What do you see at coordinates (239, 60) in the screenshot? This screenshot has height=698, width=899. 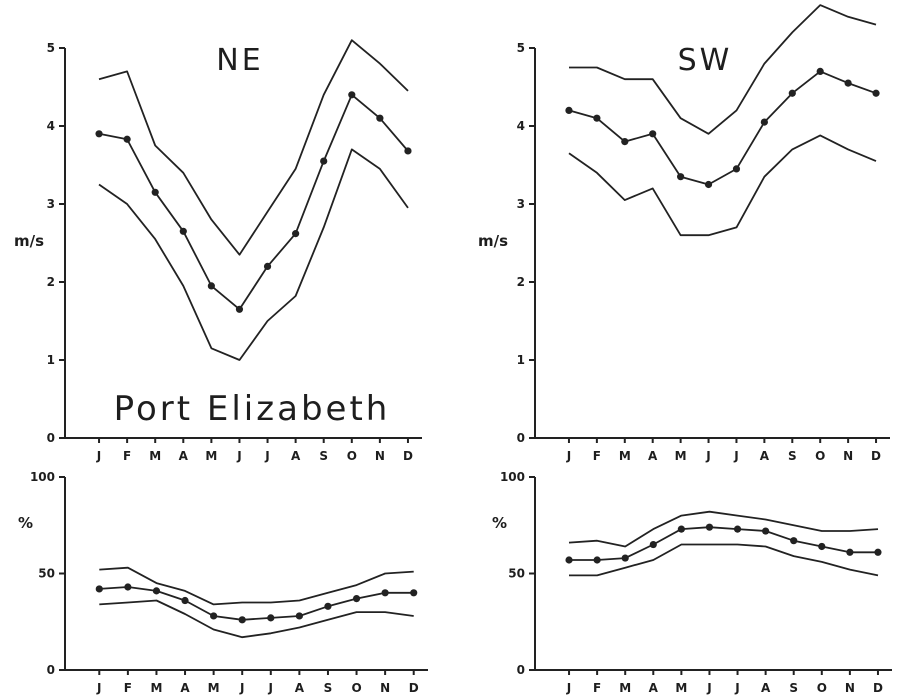 I see `panel-title: NE` at bounding box center [239, 60].